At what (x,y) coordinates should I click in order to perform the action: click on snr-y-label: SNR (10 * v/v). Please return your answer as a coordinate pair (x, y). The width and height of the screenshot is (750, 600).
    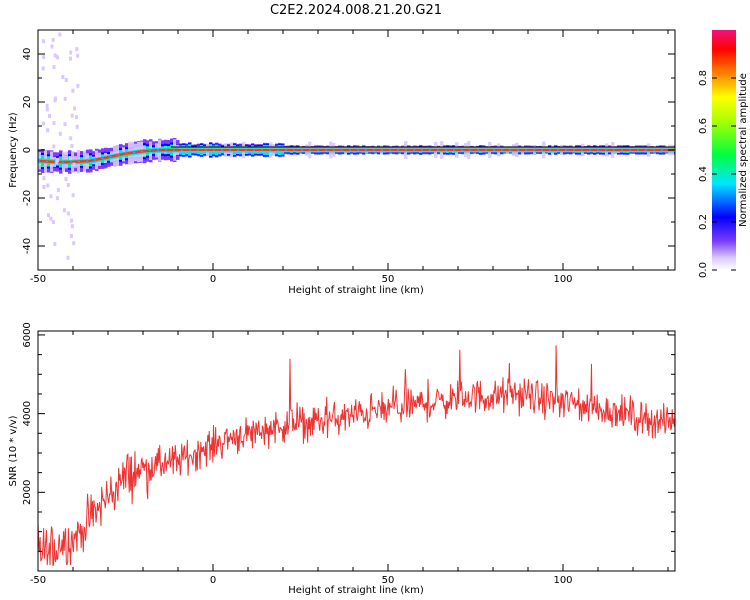
    Looking at the image, I should click on (13, 450).